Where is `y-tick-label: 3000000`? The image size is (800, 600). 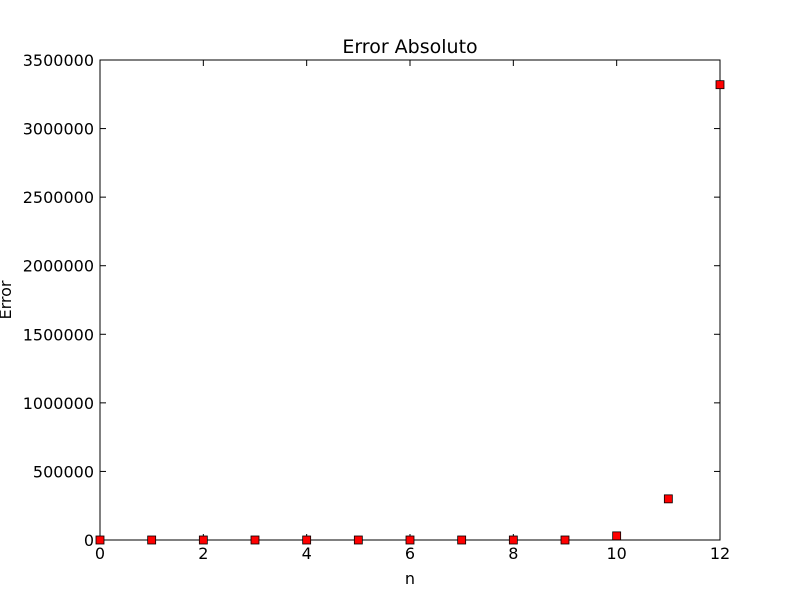
y-tick-label: 3000000 is located at coordinates (58, 129).